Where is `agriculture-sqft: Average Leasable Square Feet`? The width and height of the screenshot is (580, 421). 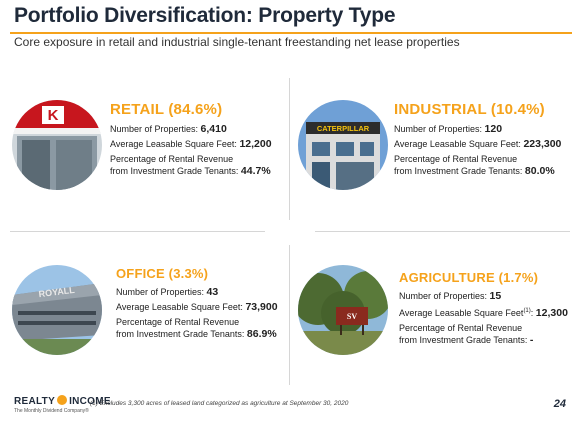
agriculture-sqft: Average Leasable Square Feet is located at coordinates (483, 313).